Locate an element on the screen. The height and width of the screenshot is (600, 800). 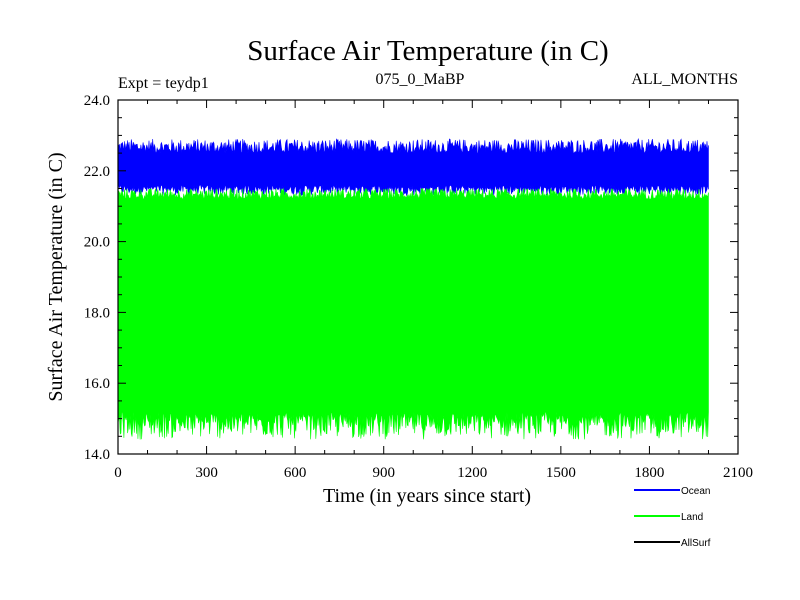
x-tick-label: 0 is located at coordinates (118, 473).